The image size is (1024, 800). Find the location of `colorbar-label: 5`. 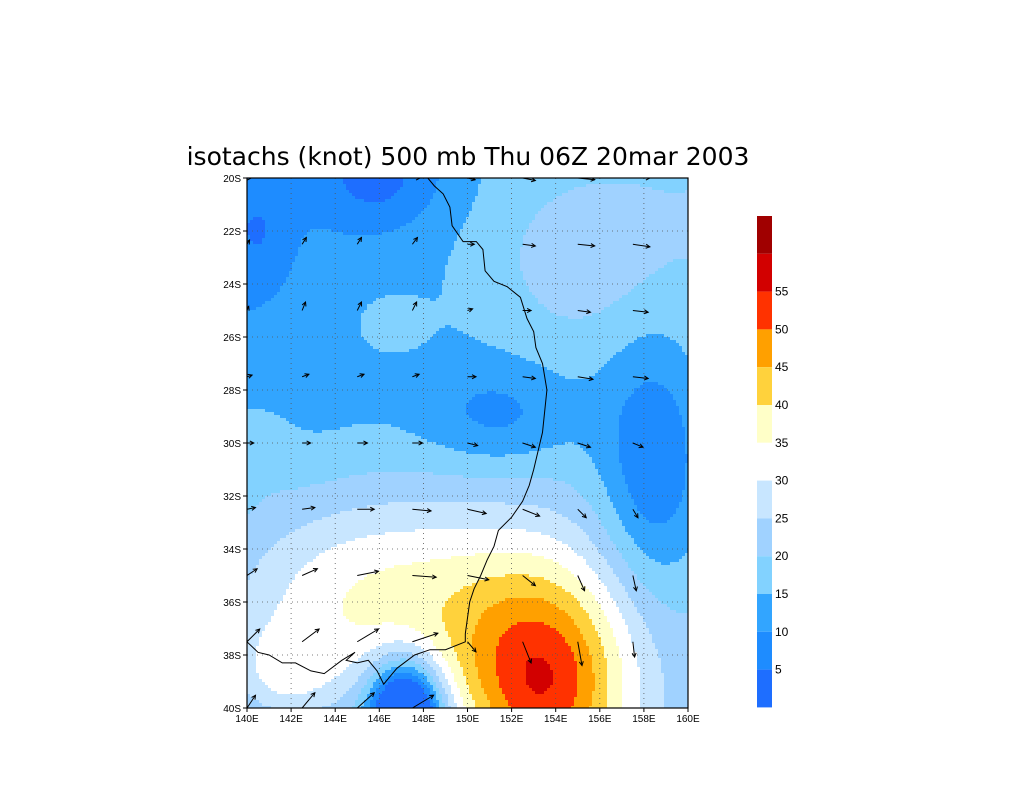

colorbar-label: 5 is located at coordinates (778, 670).